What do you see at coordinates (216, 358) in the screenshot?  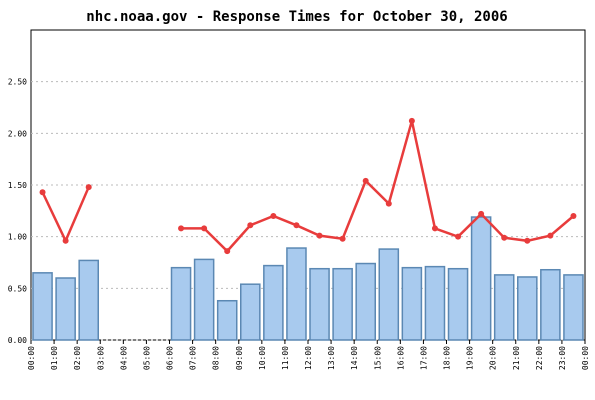 I see `x-tick-label: 08:00` at bounding box center [216, 358].